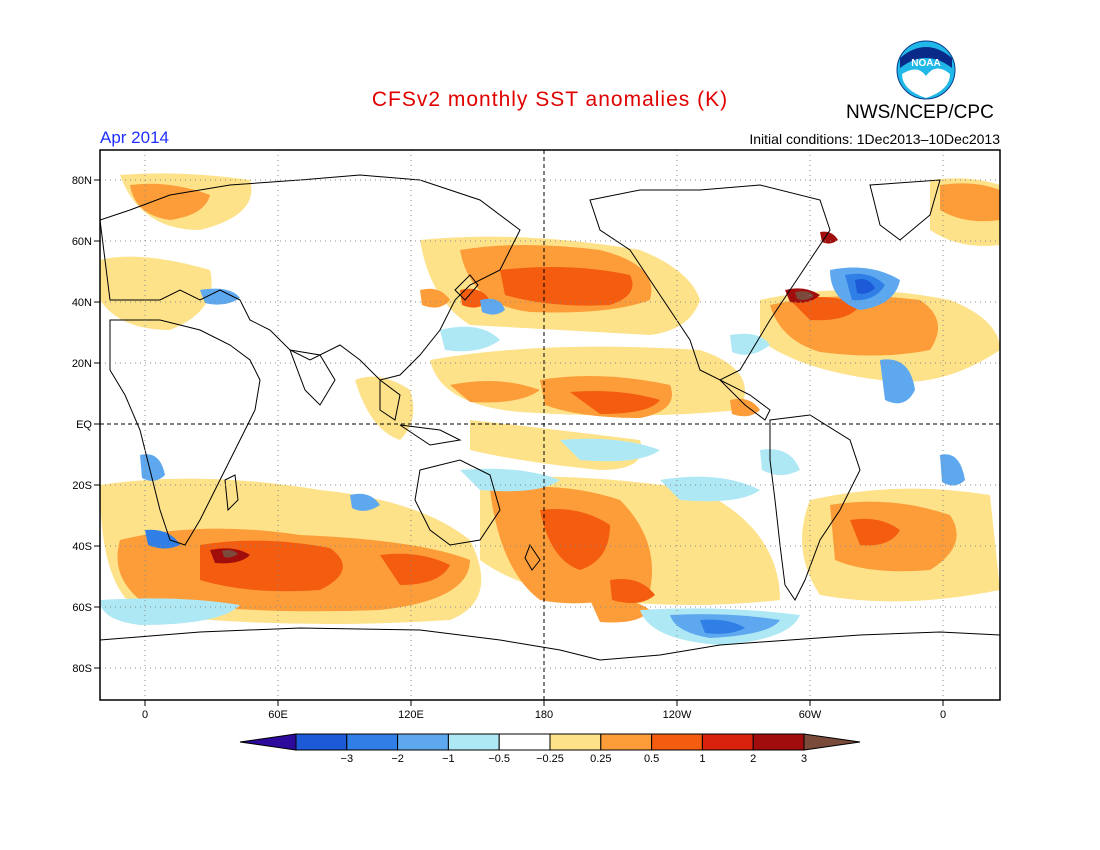 Image resolution: width=1100 pixels, height=850 pixels. Describe the element at coordinates (82, 242) in the screenshot. I see `lat-label: 60N` at that location.